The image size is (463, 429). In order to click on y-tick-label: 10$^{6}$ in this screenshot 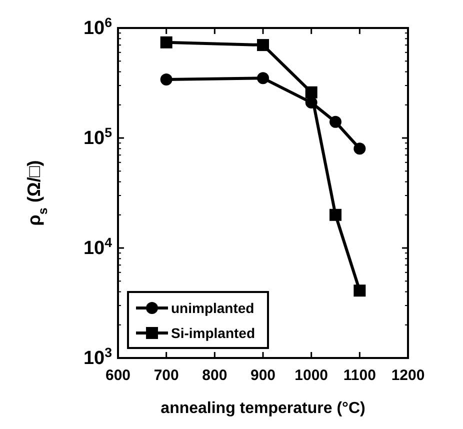, I will do `click(97, 26)`.